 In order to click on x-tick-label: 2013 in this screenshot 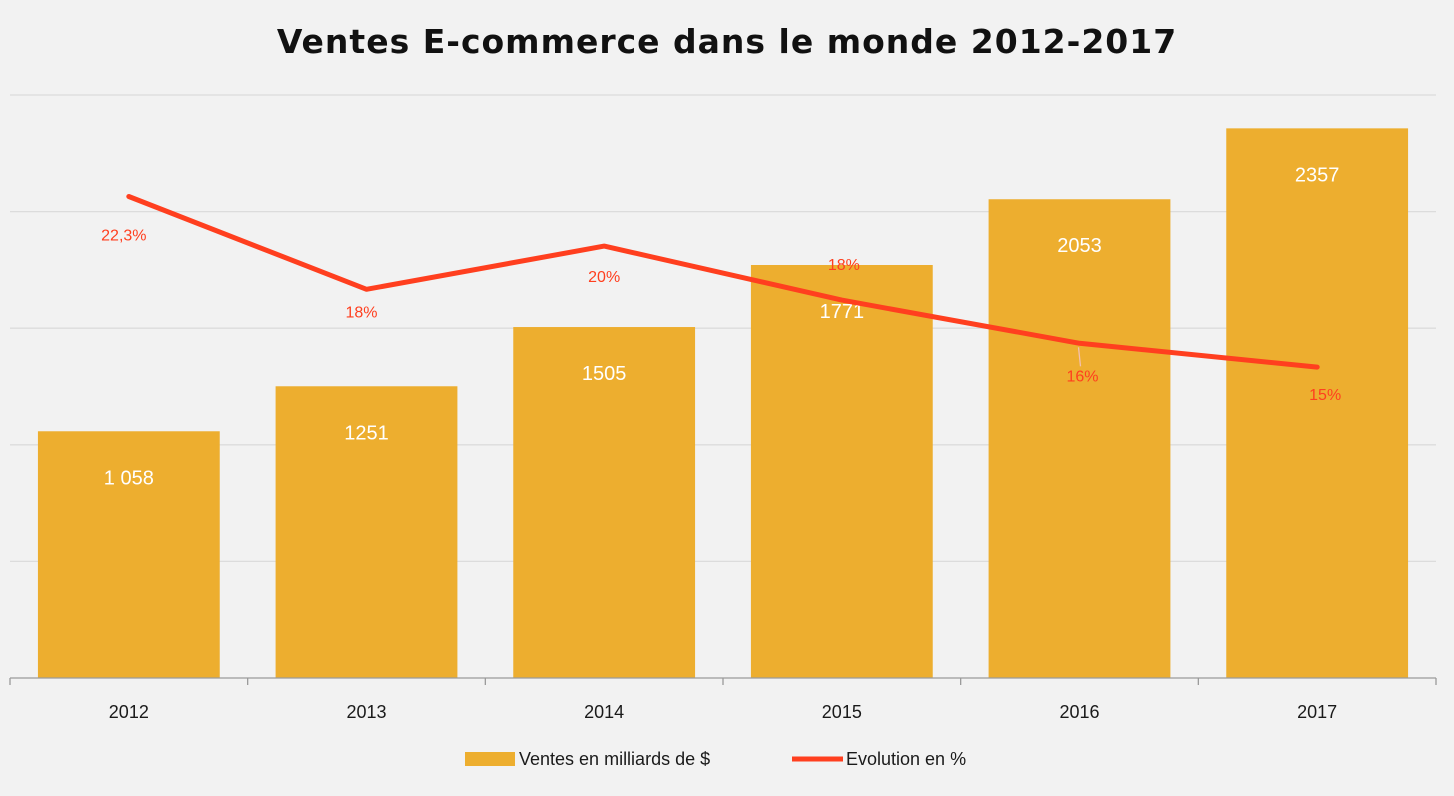, I will do `click(366, 712)`.